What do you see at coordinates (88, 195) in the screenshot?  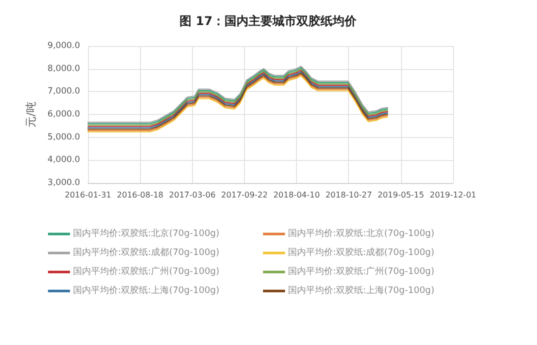 I see `x-tick-label: 2016-01-31` at bounding box center [88, 195].